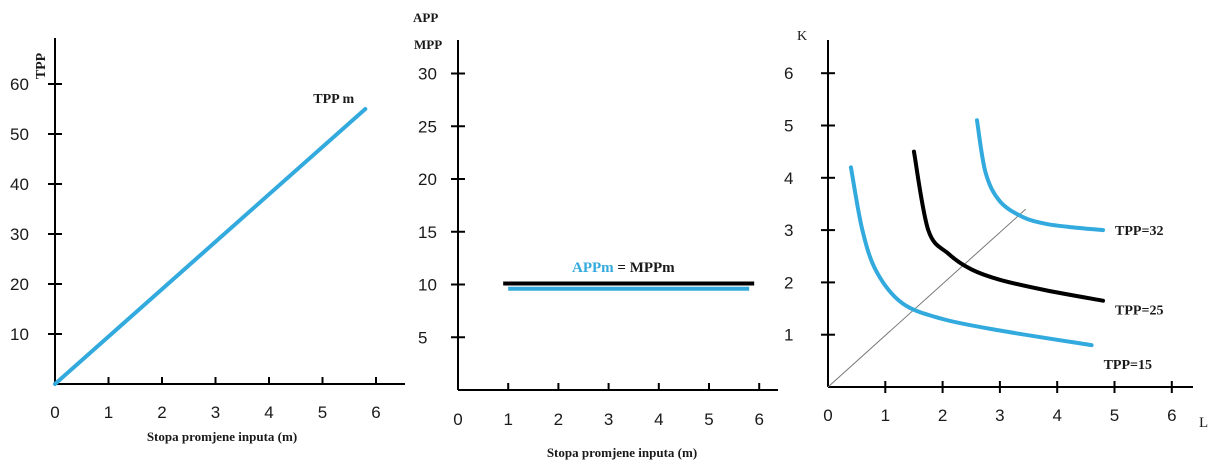  Describe the element at coordinates (1203, 423) in the screenshot. I see `l-axis-label: L` at that location.